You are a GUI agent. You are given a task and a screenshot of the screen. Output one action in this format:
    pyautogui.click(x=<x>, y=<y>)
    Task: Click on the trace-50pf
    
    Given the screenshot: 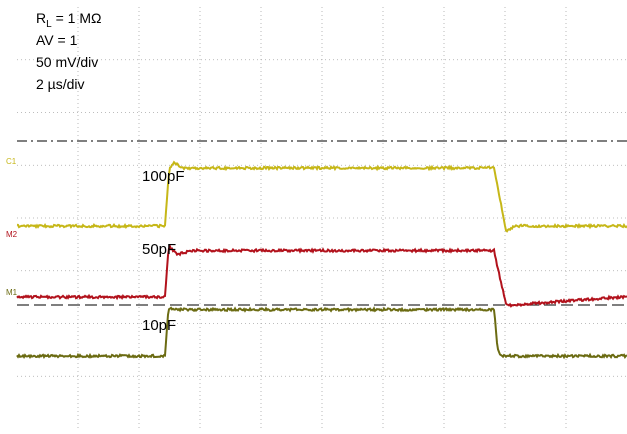 What is the action you would take?
    pyautogui.click(x=321, y=276)
    